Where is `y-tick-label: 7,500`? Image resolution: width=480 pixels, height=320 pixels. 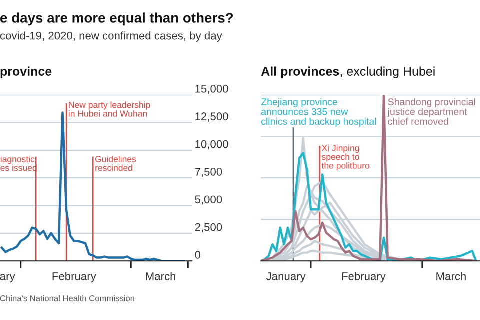
y-tick-label: 7,500 is located at coordinates (208, 173).